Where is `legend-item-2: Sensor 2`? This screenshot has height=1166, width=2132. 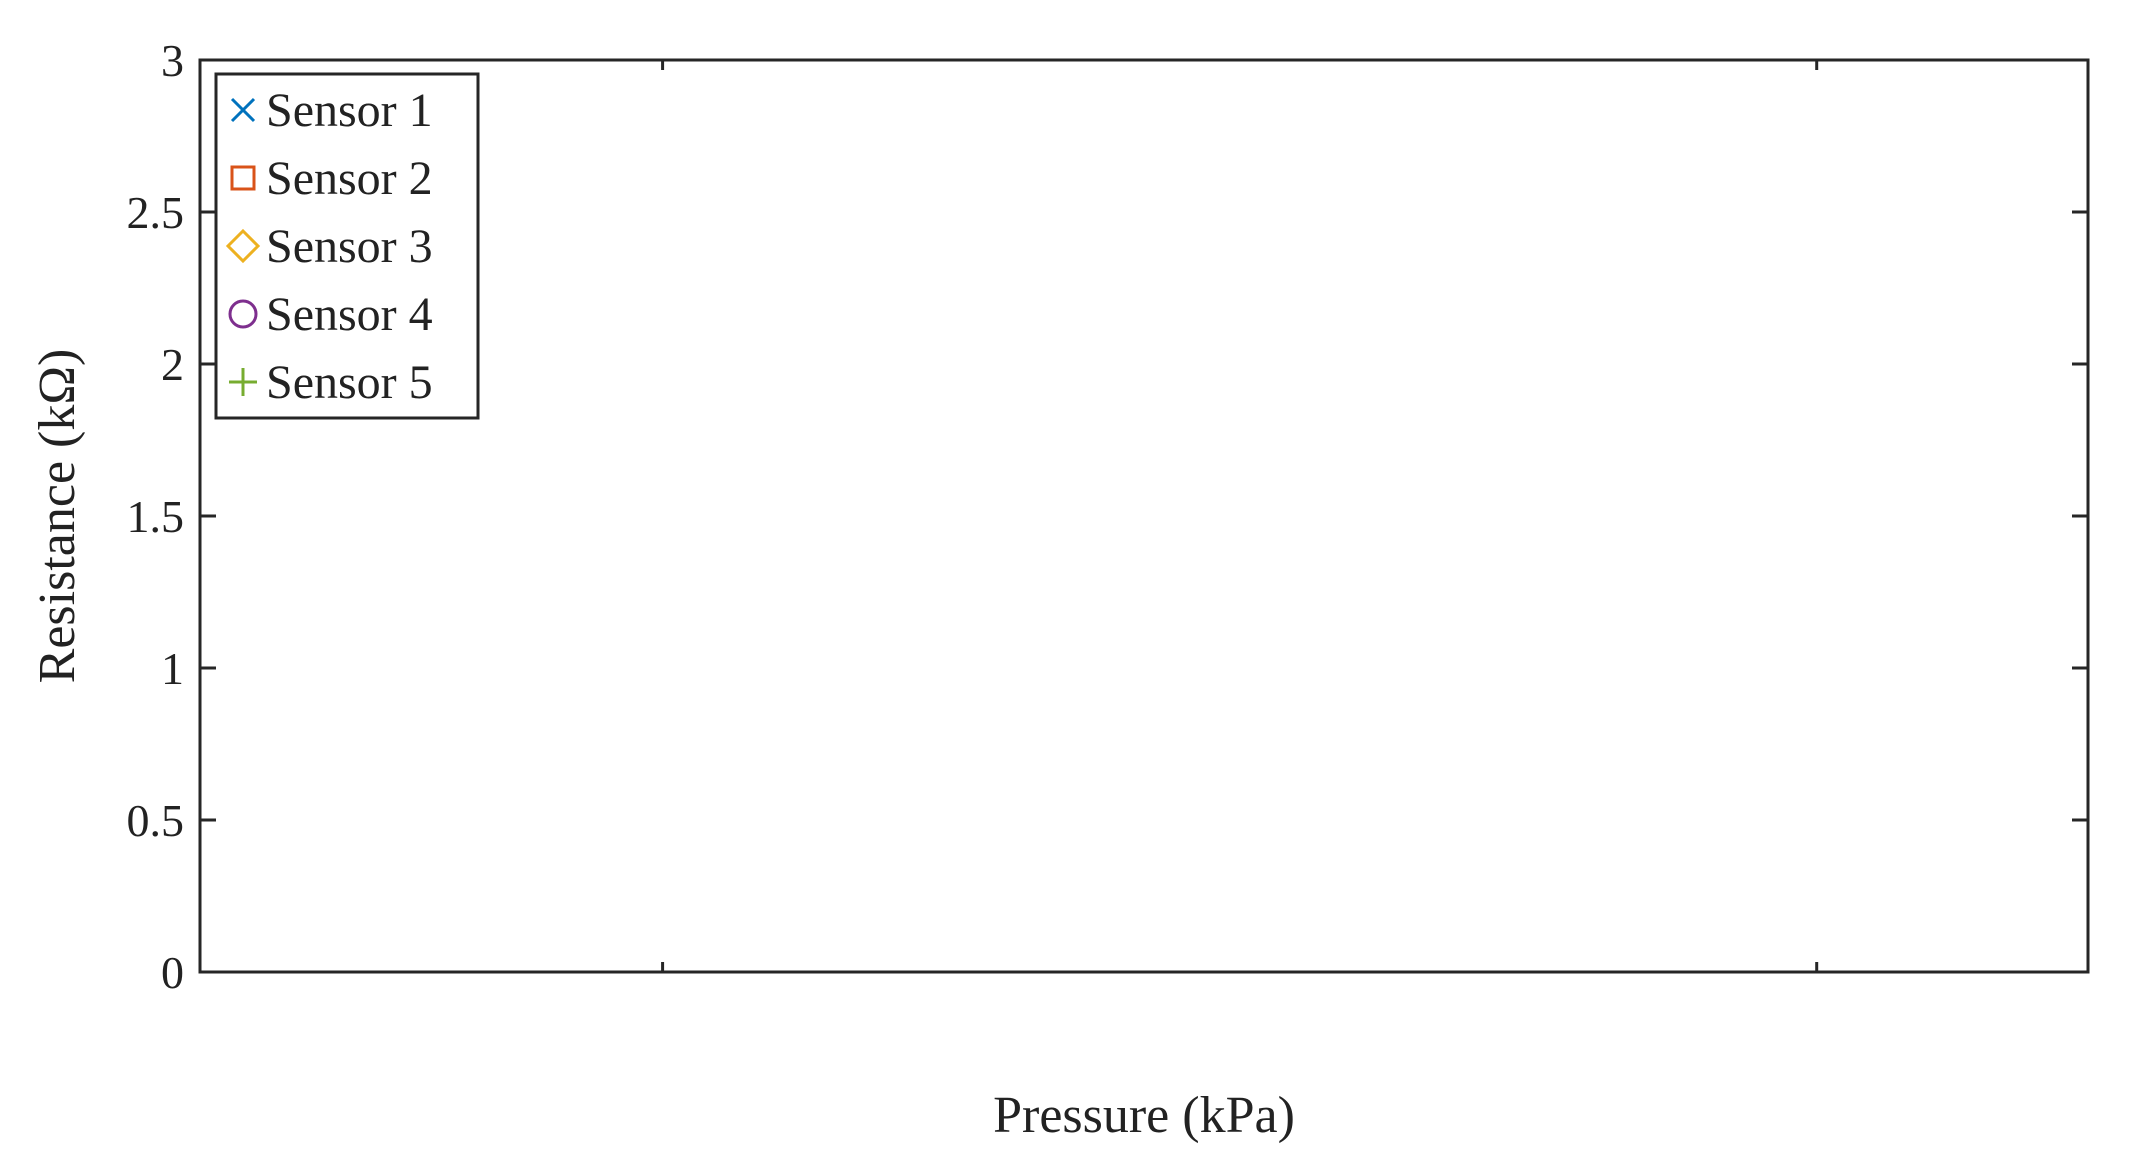 legend-item-2: Sensor 2 is located at coordinates (331, 178).